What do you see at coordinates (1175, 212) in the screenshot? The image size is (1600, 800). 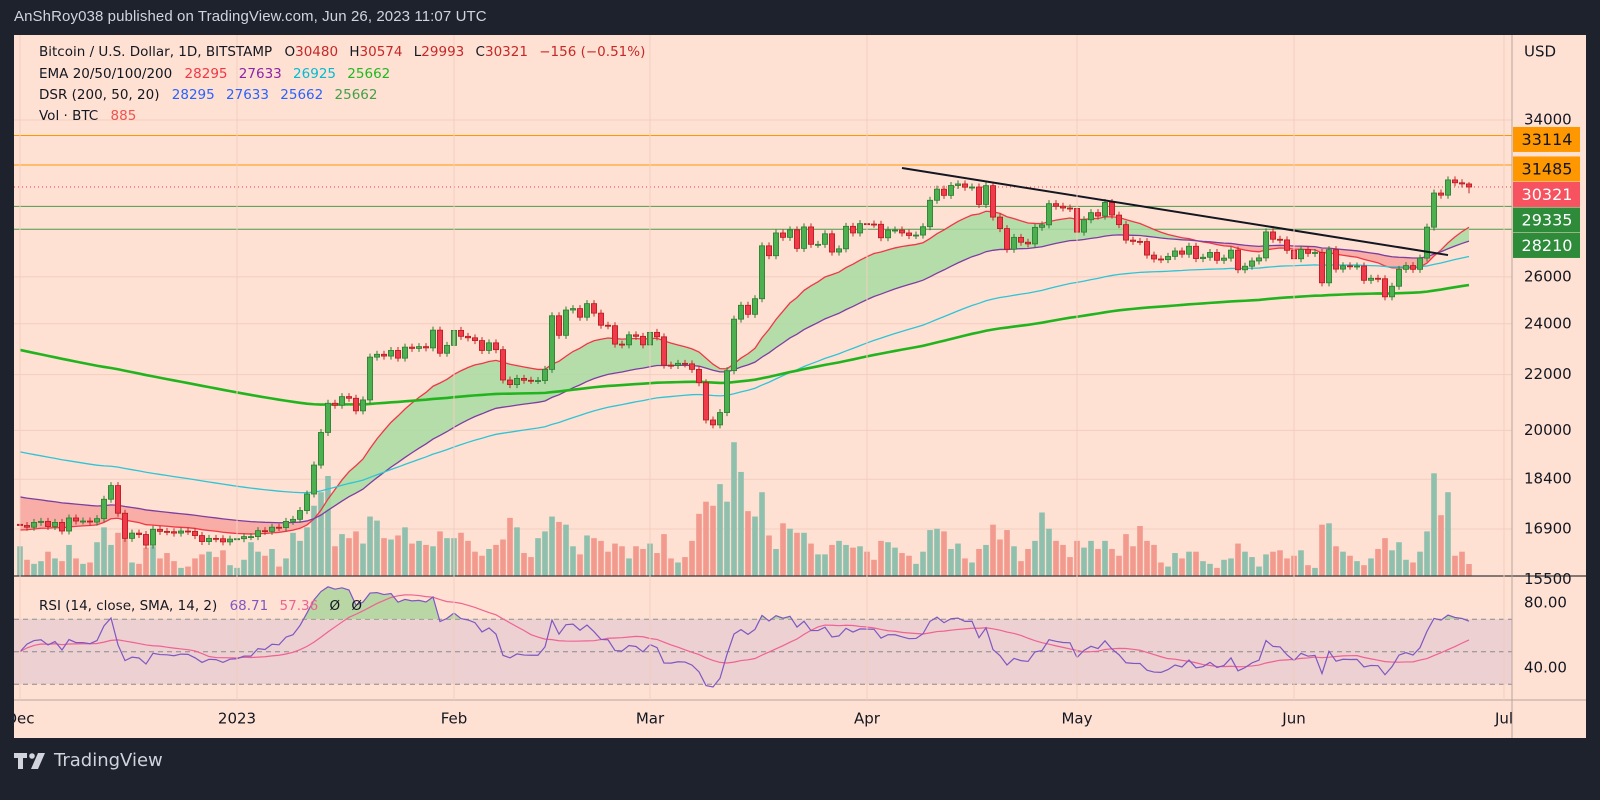 I see `trendline` at bounding box center [1175, 212].